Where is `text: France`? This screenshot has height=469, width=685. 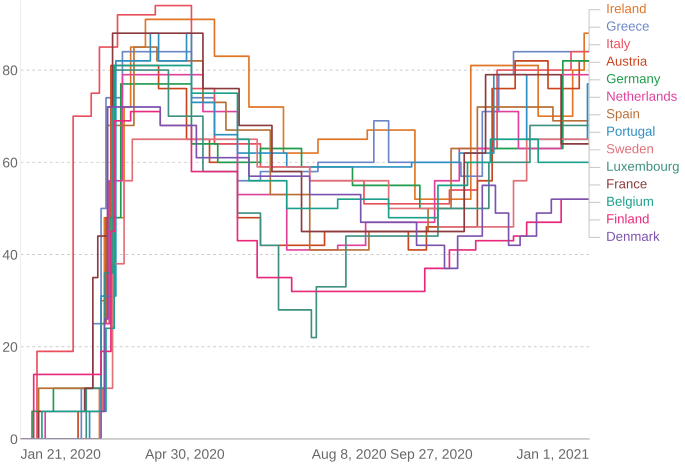 text: France is located at coordinates (627, 183).